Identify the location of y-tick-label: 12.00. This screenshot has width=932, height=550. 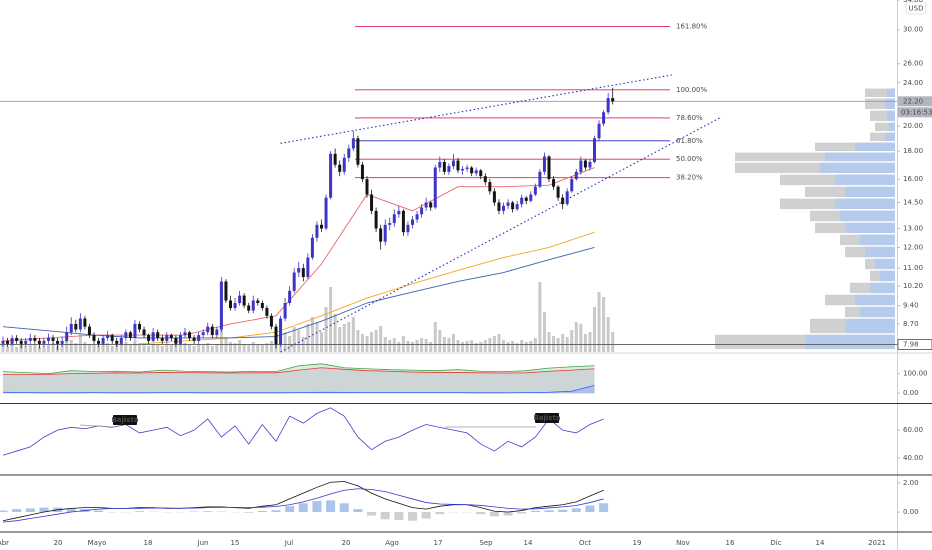
(913, 247).